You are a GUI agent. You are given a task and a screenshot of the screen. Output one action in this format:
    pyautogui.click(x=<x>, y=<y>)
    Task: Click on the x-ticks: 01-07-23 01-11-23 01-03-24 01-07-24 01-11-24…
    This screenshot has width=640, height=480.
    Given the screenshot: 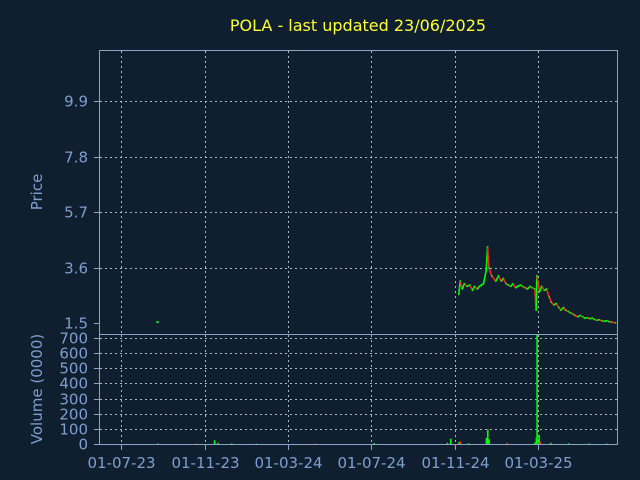 What is the action you would take?
    pyautogui.click(x=330, y=458)
    